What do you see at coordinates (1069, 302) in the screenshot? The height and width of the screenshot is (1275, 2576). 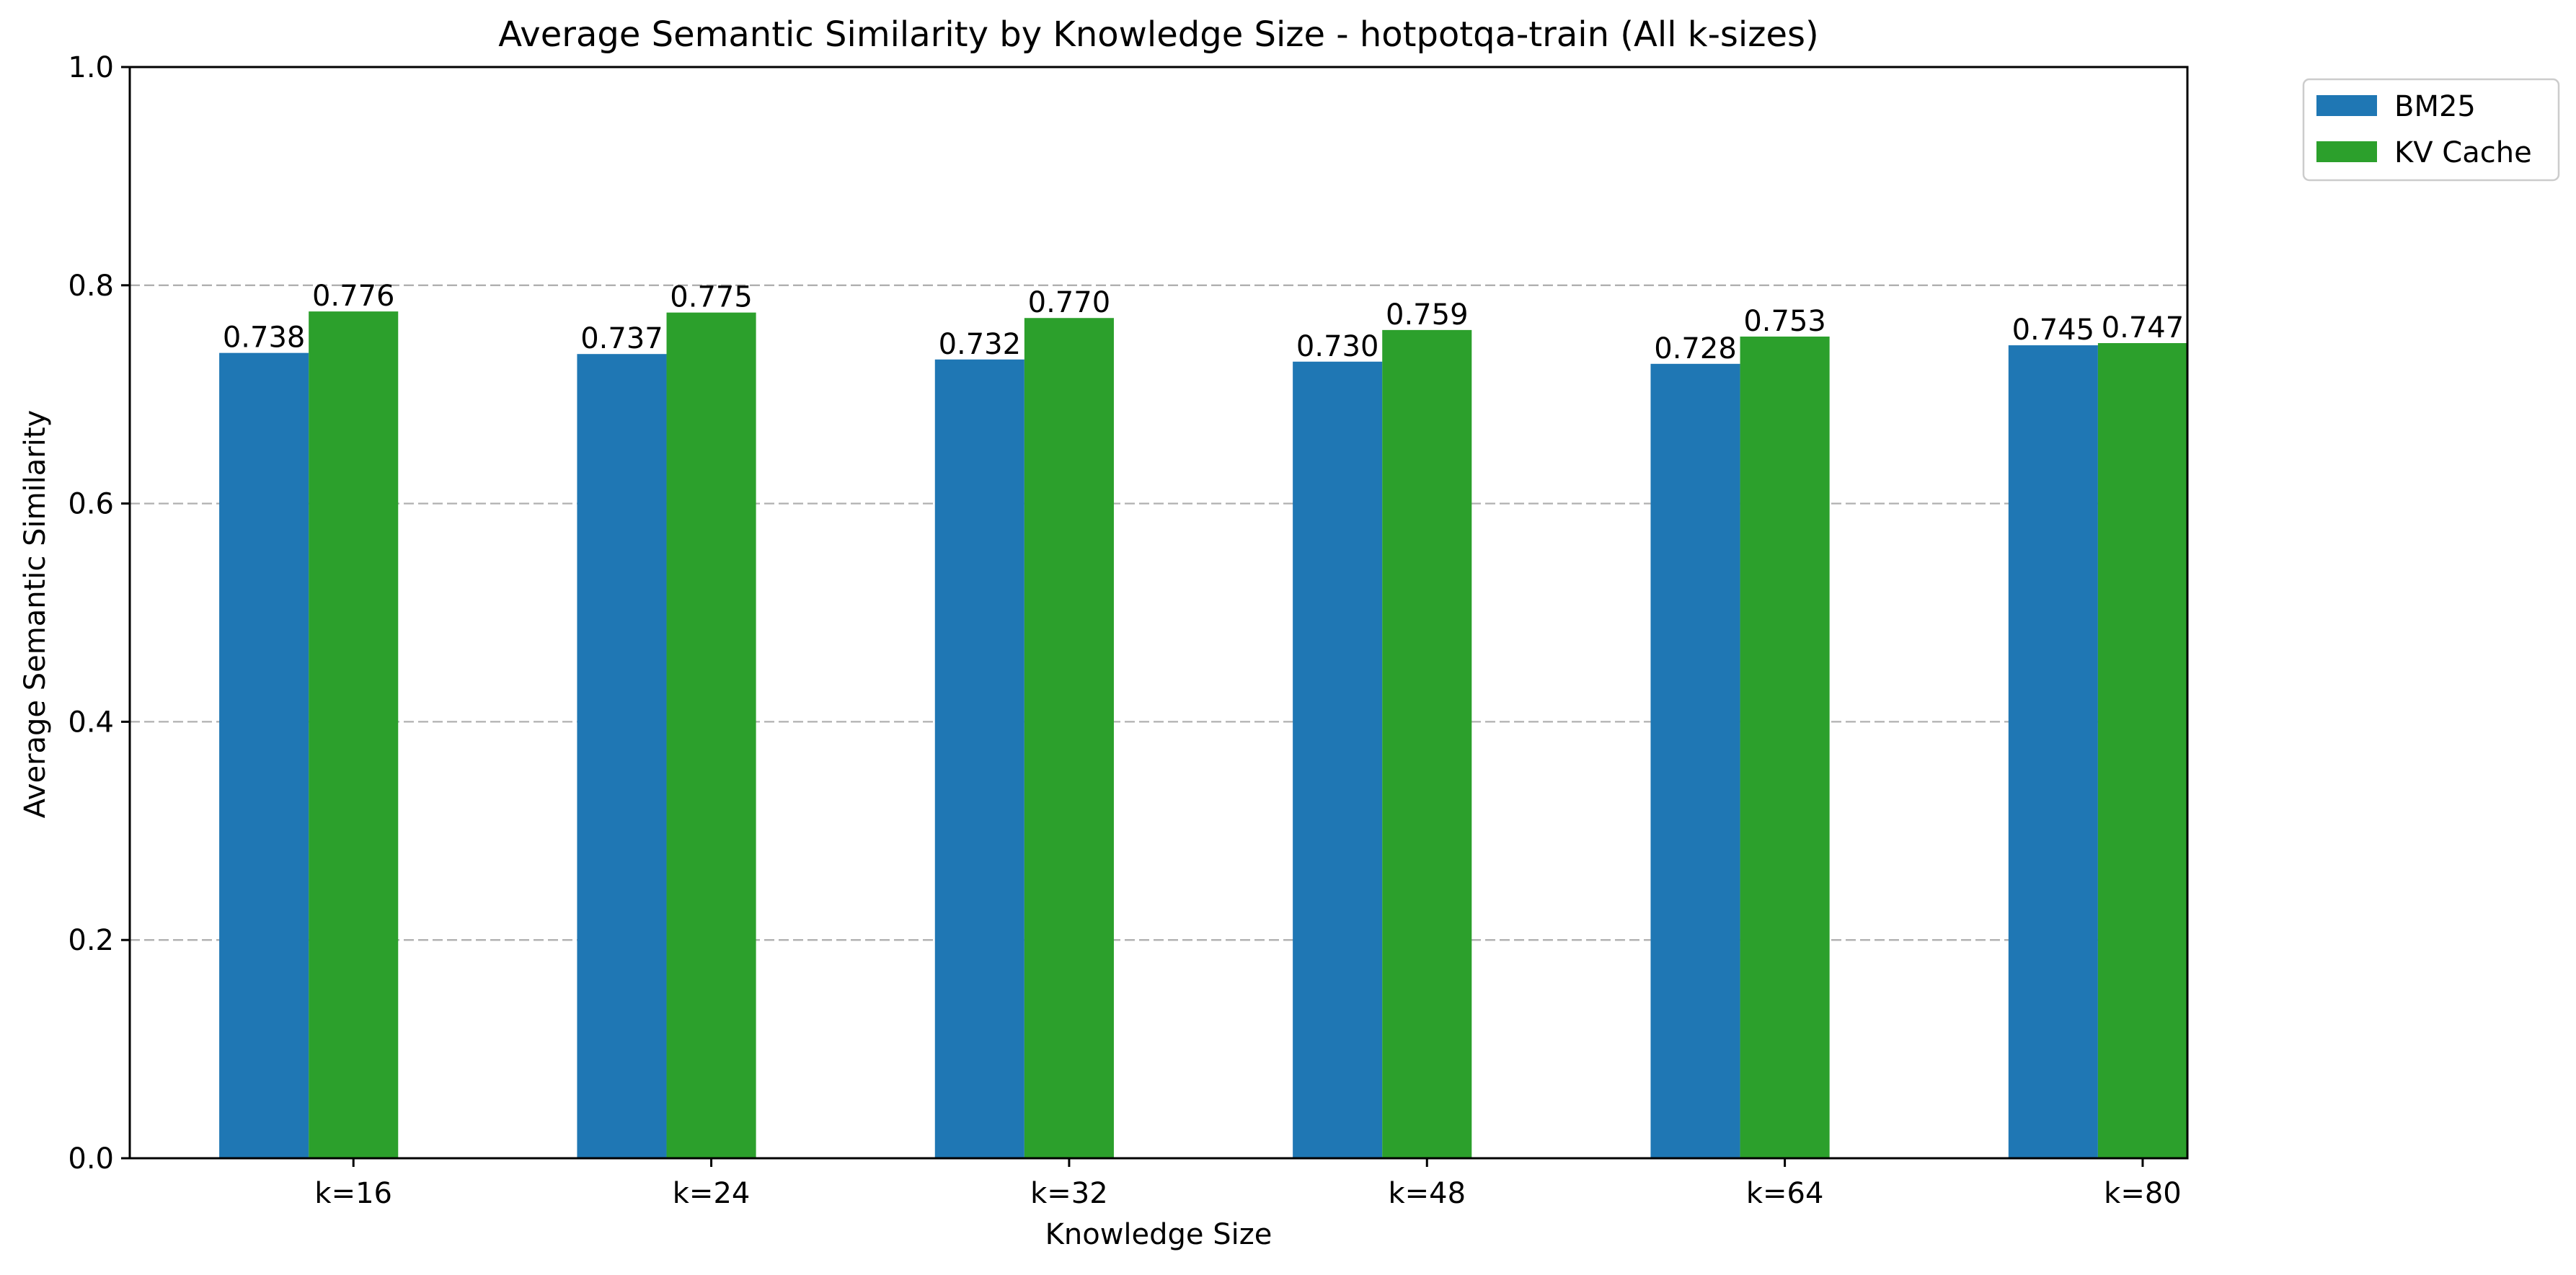 I see `bar-value-label: 0.770` at bounding box center [1069, 302].